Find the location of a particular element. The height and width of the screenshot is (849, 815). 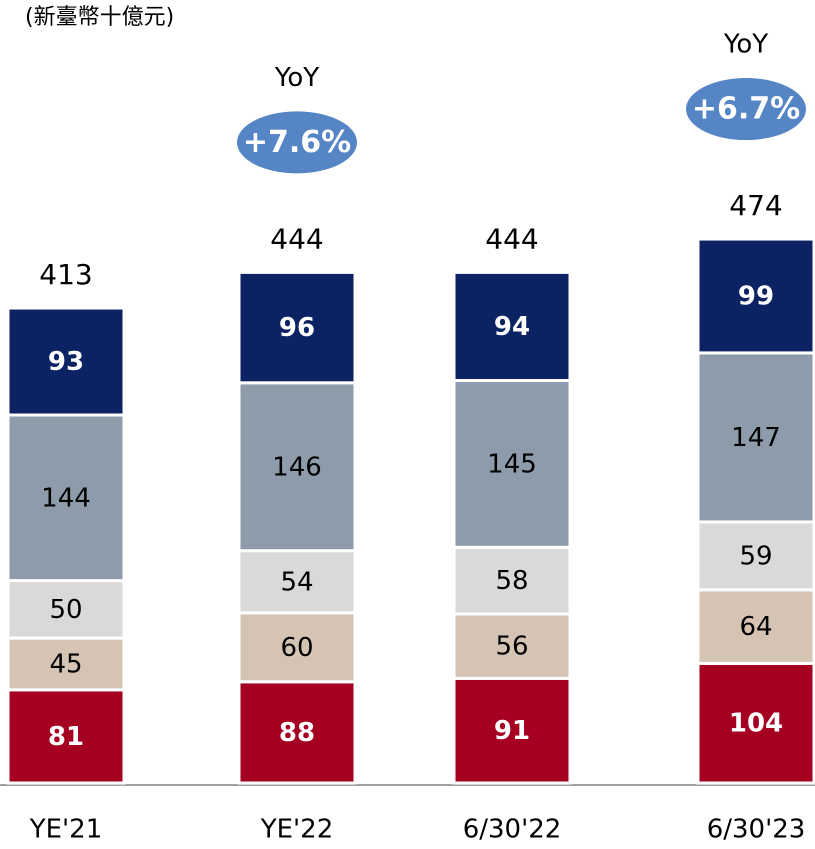

data-label: 96 is located at coordinates (297, 328).